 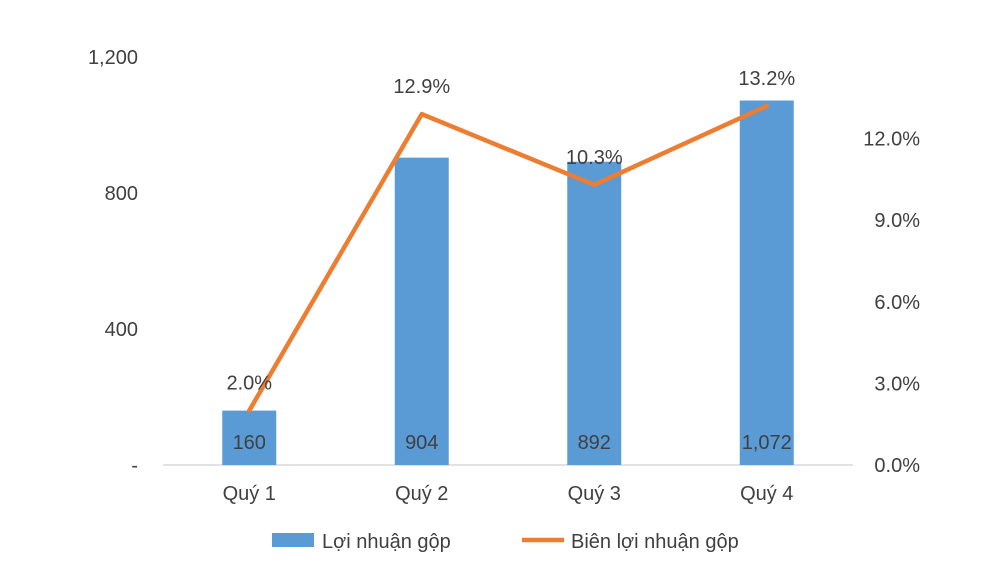 What do you see at coordinates (249, 443) in the screenshot?
I see `bar-value-label-1: 160` at bounding box center [249, 443].